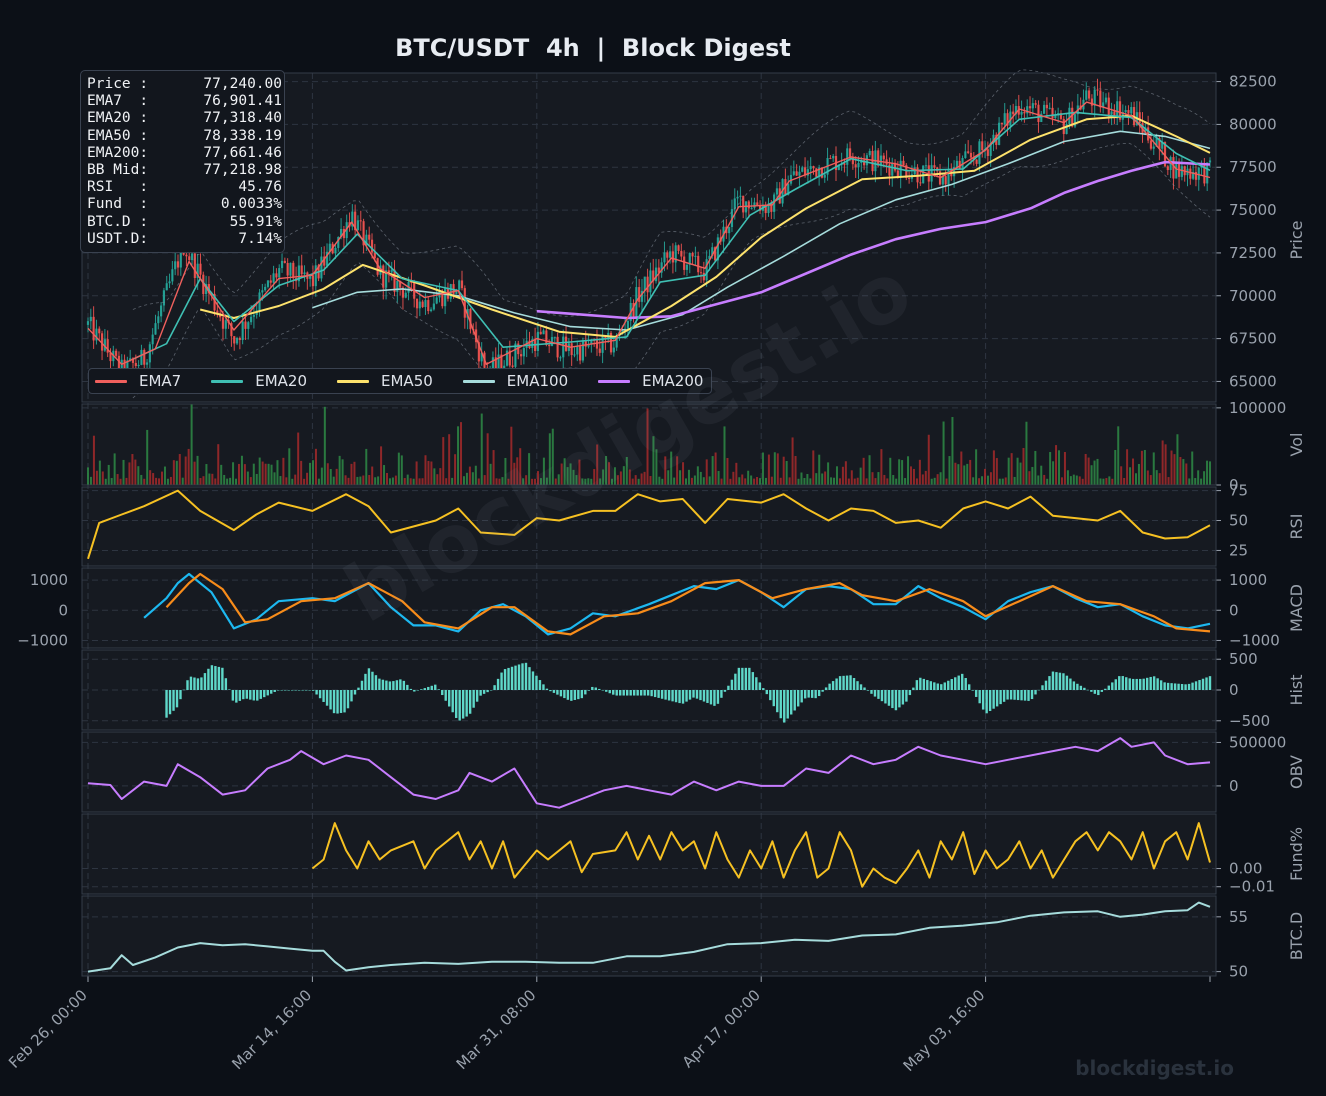 This screenshot has height=1096, width=1326. I want to click on panel-label: MACD, so click(1296, 608).